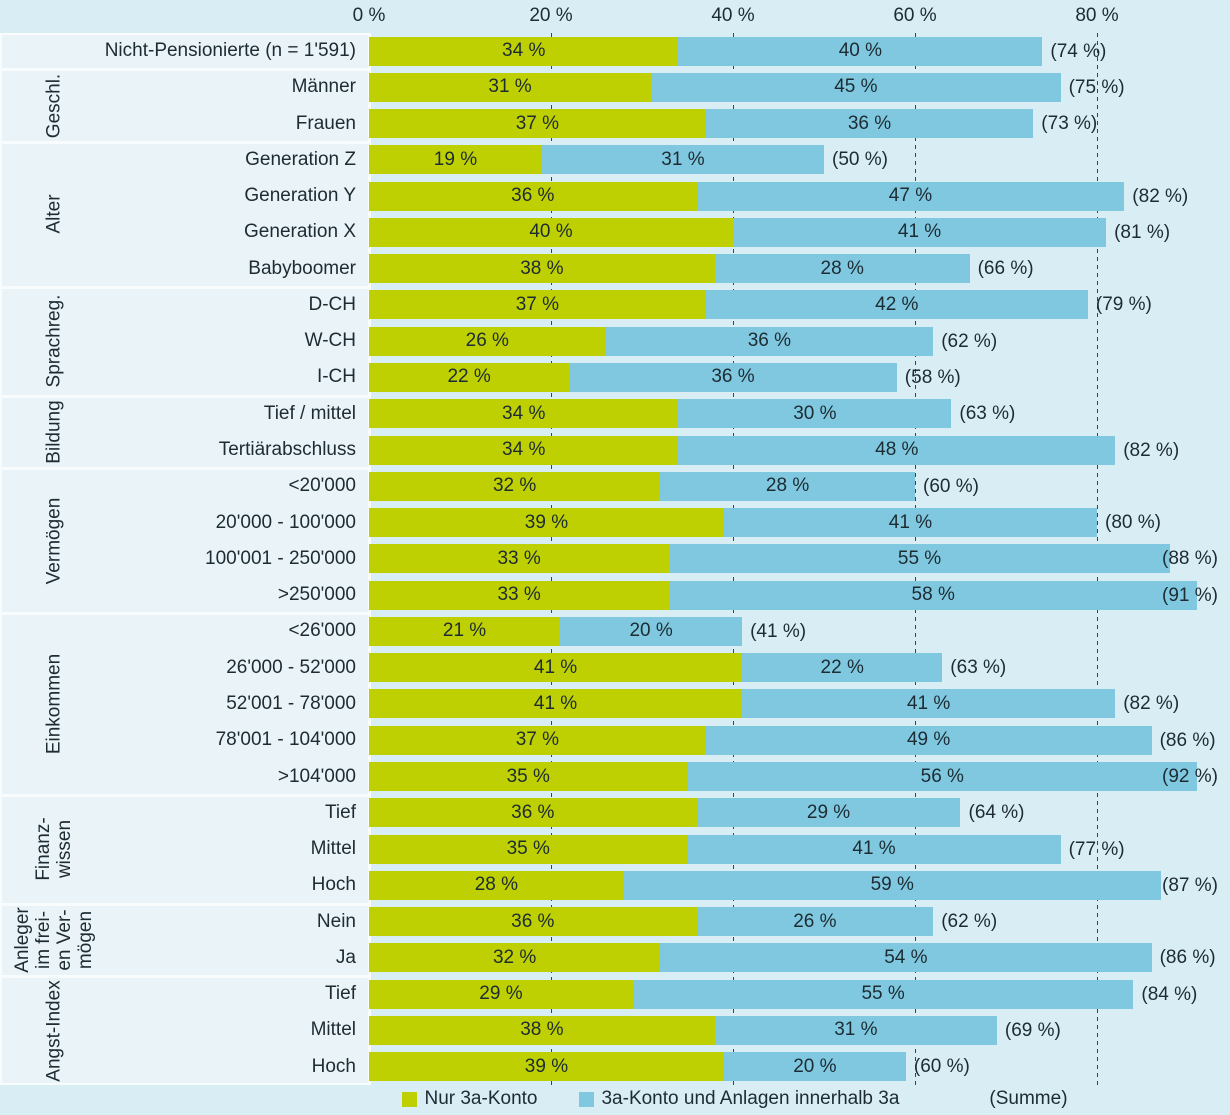 Image resolution: width=1230 pixels, height=1115 pixels. What do you see at coordinates (799, 51) in the screenshot?
I see `bar-row: 34 % 40 % (74 %)` at bounding box center [799, 51].